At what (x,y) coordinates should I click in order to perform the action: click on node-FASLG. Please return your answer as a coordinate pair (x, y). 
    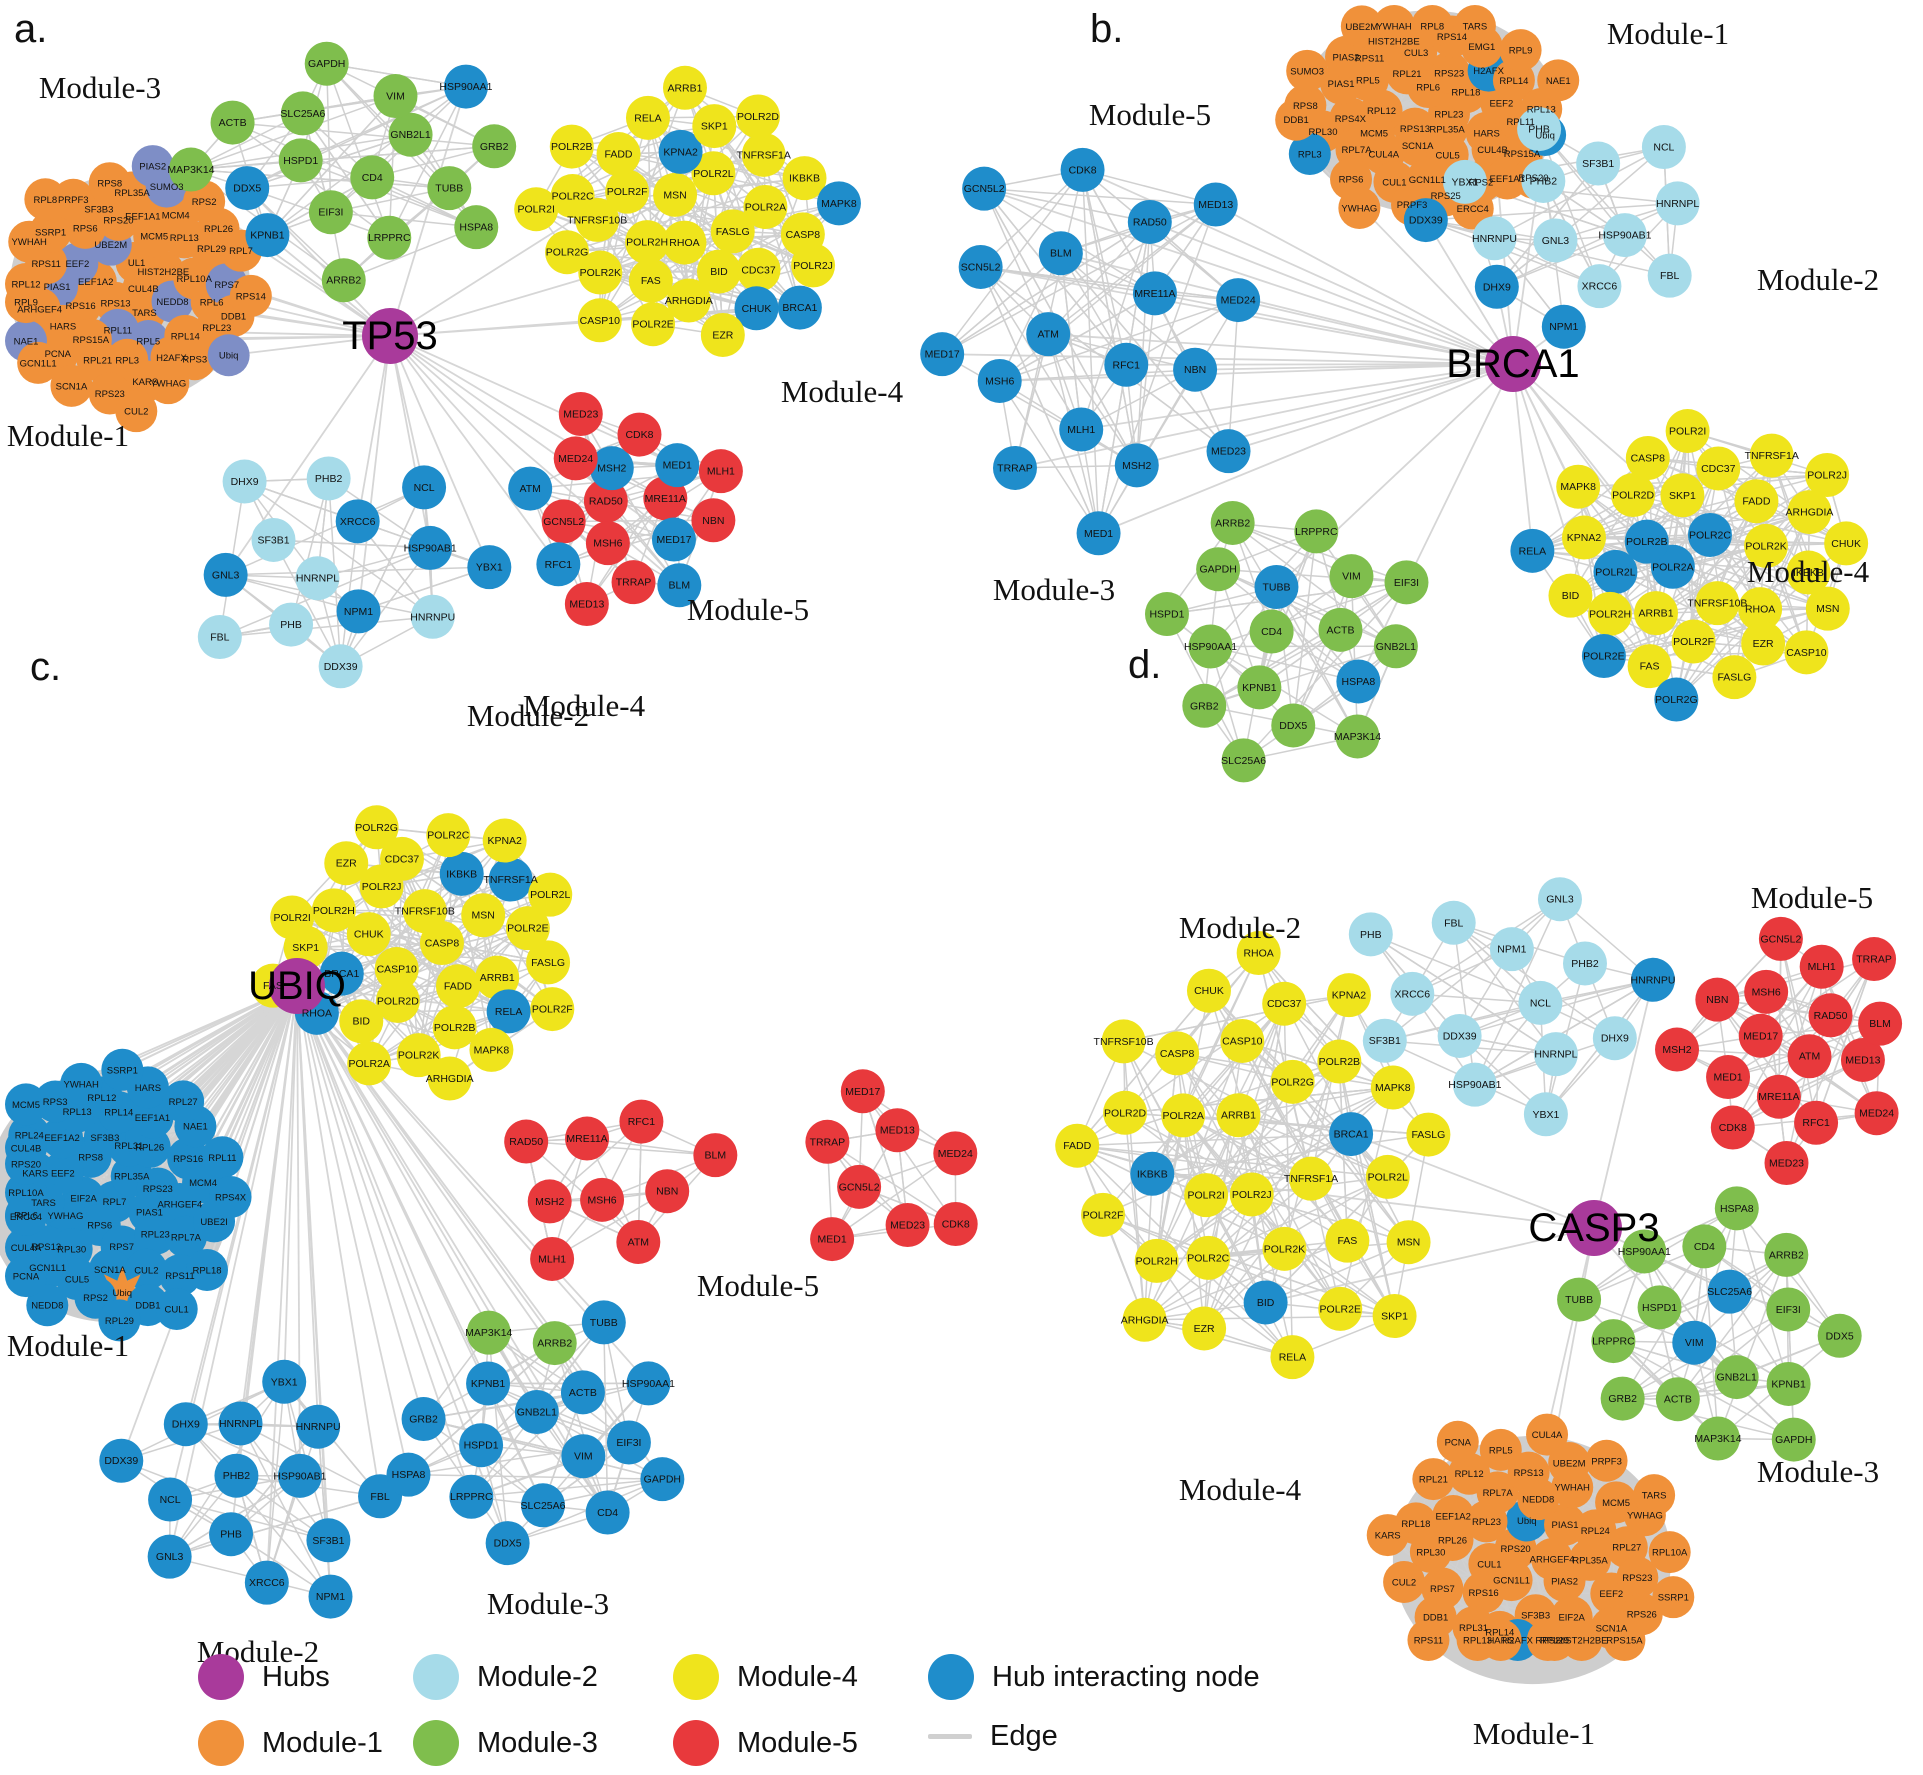
    Looking at the image, I should click on (1734, 677).